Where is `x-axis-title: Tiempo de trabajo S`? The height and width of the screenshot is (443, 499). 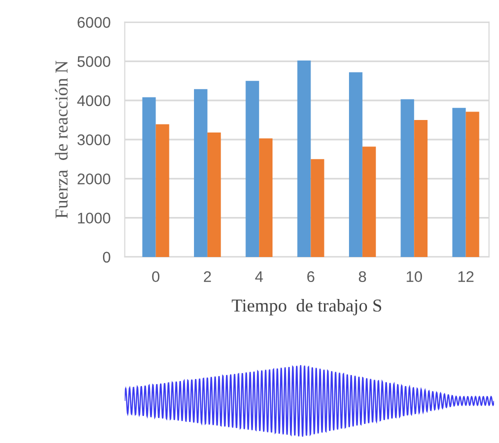
x-axis-title: Tiempo de trabajo S is located at coordinates (307, 307).